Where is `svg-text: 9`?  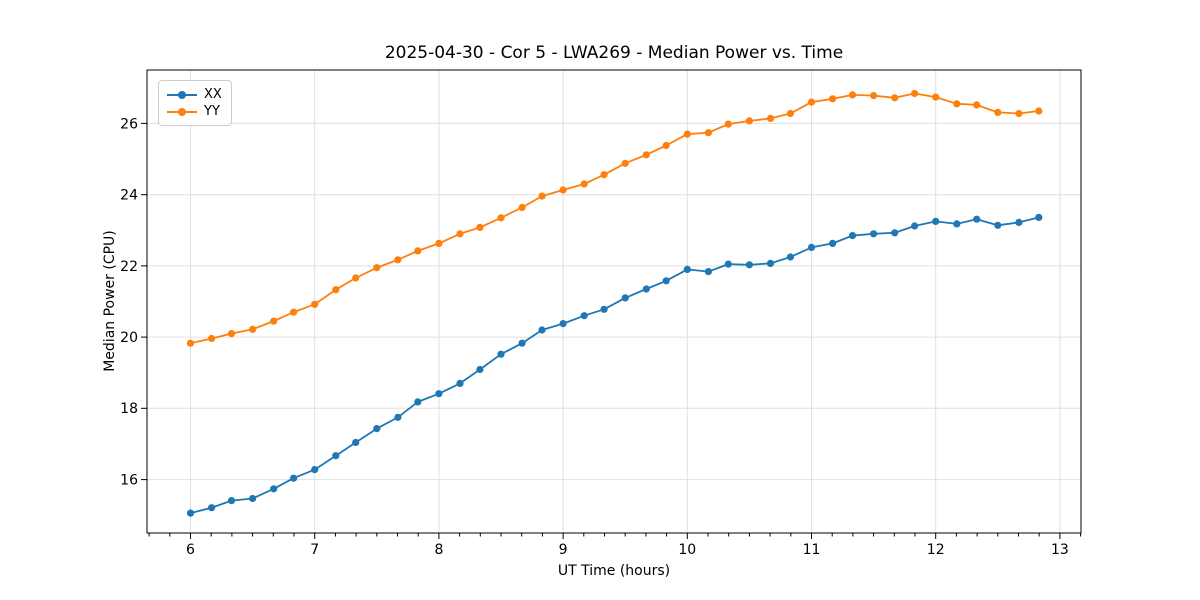 svg-text: 9 is located at coordinates (563, 550).